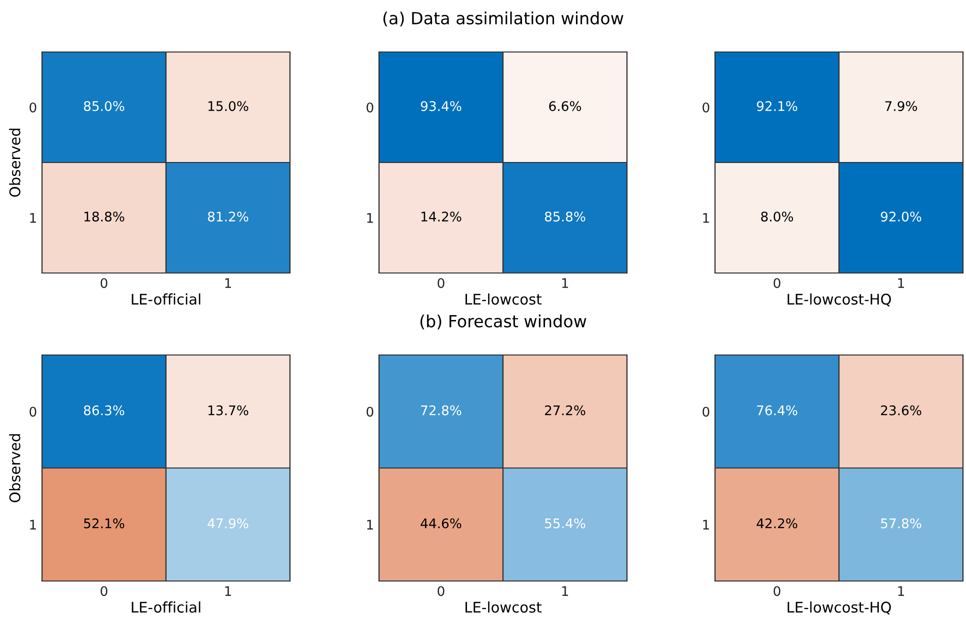  Describe the element at coordinates (503, 322) in the screenshot. I see `chart-title: (b) Forecast window` at that location.